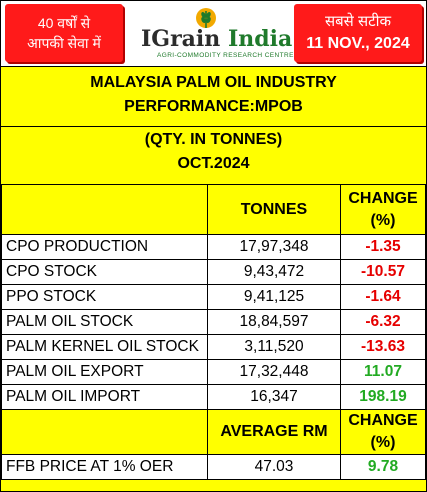 This screenshot has width=427, height=492. What do you see at coordinates (358, 21) in the screenshot?
I see `tagline-right: सबसे सटीक` at bounding box center [358, 21].